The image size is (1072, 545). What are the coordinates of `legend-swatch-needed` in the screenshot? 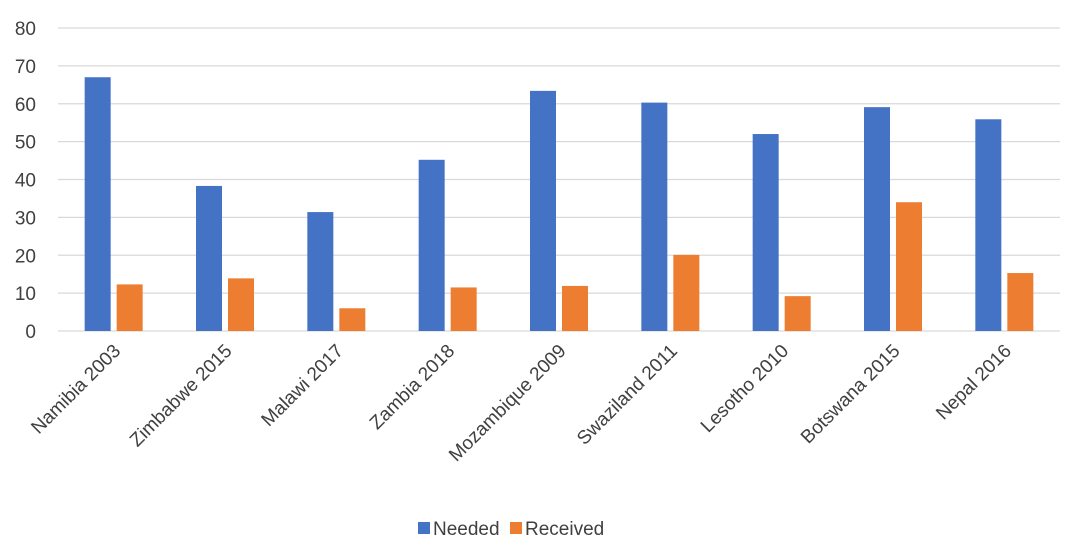 It's located at (424, 528).